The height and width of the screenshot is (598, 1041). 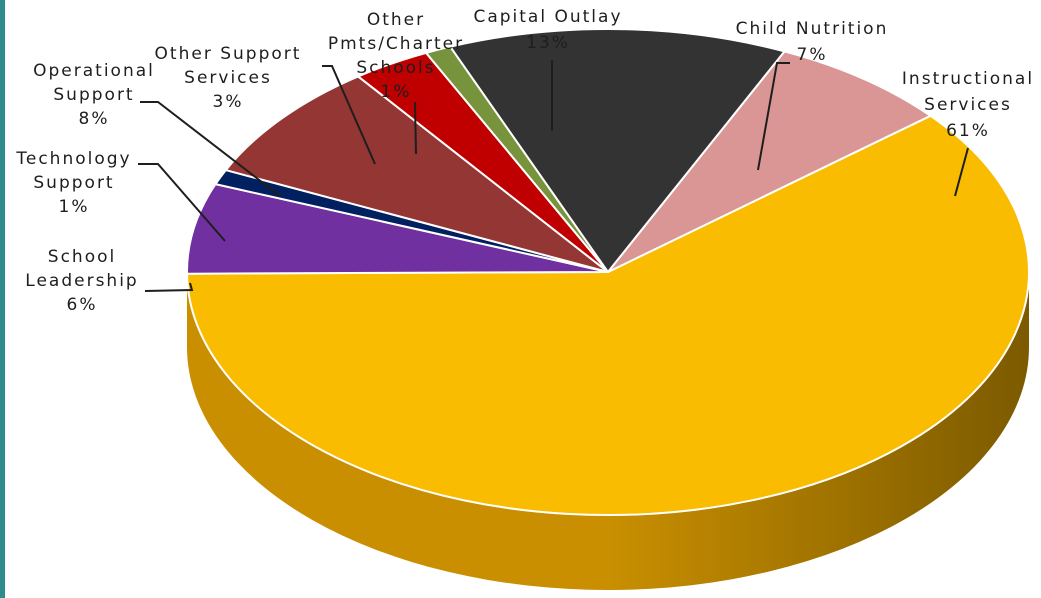 What do you see at coordinates (968, 131) in the screenshot?
I see `slice-value-instructional-services: 61%` at bounding box center [968, 131].